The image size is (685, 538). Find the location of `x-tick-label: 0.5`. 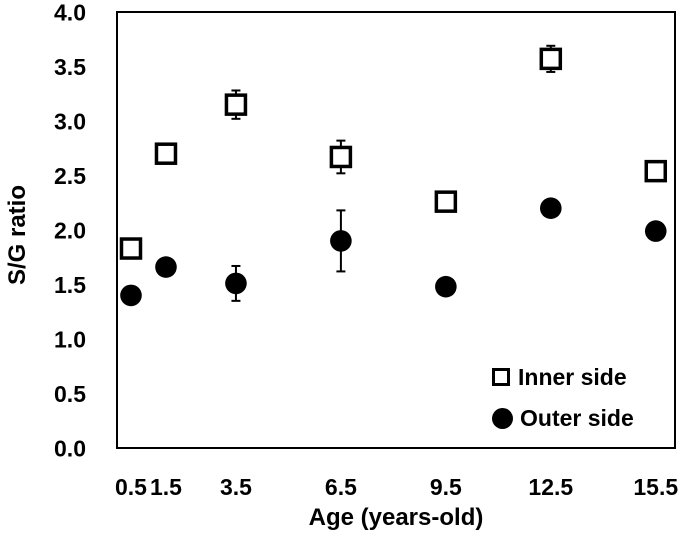

x-tick-label: 0.5 is located at coordinates (131, 487).